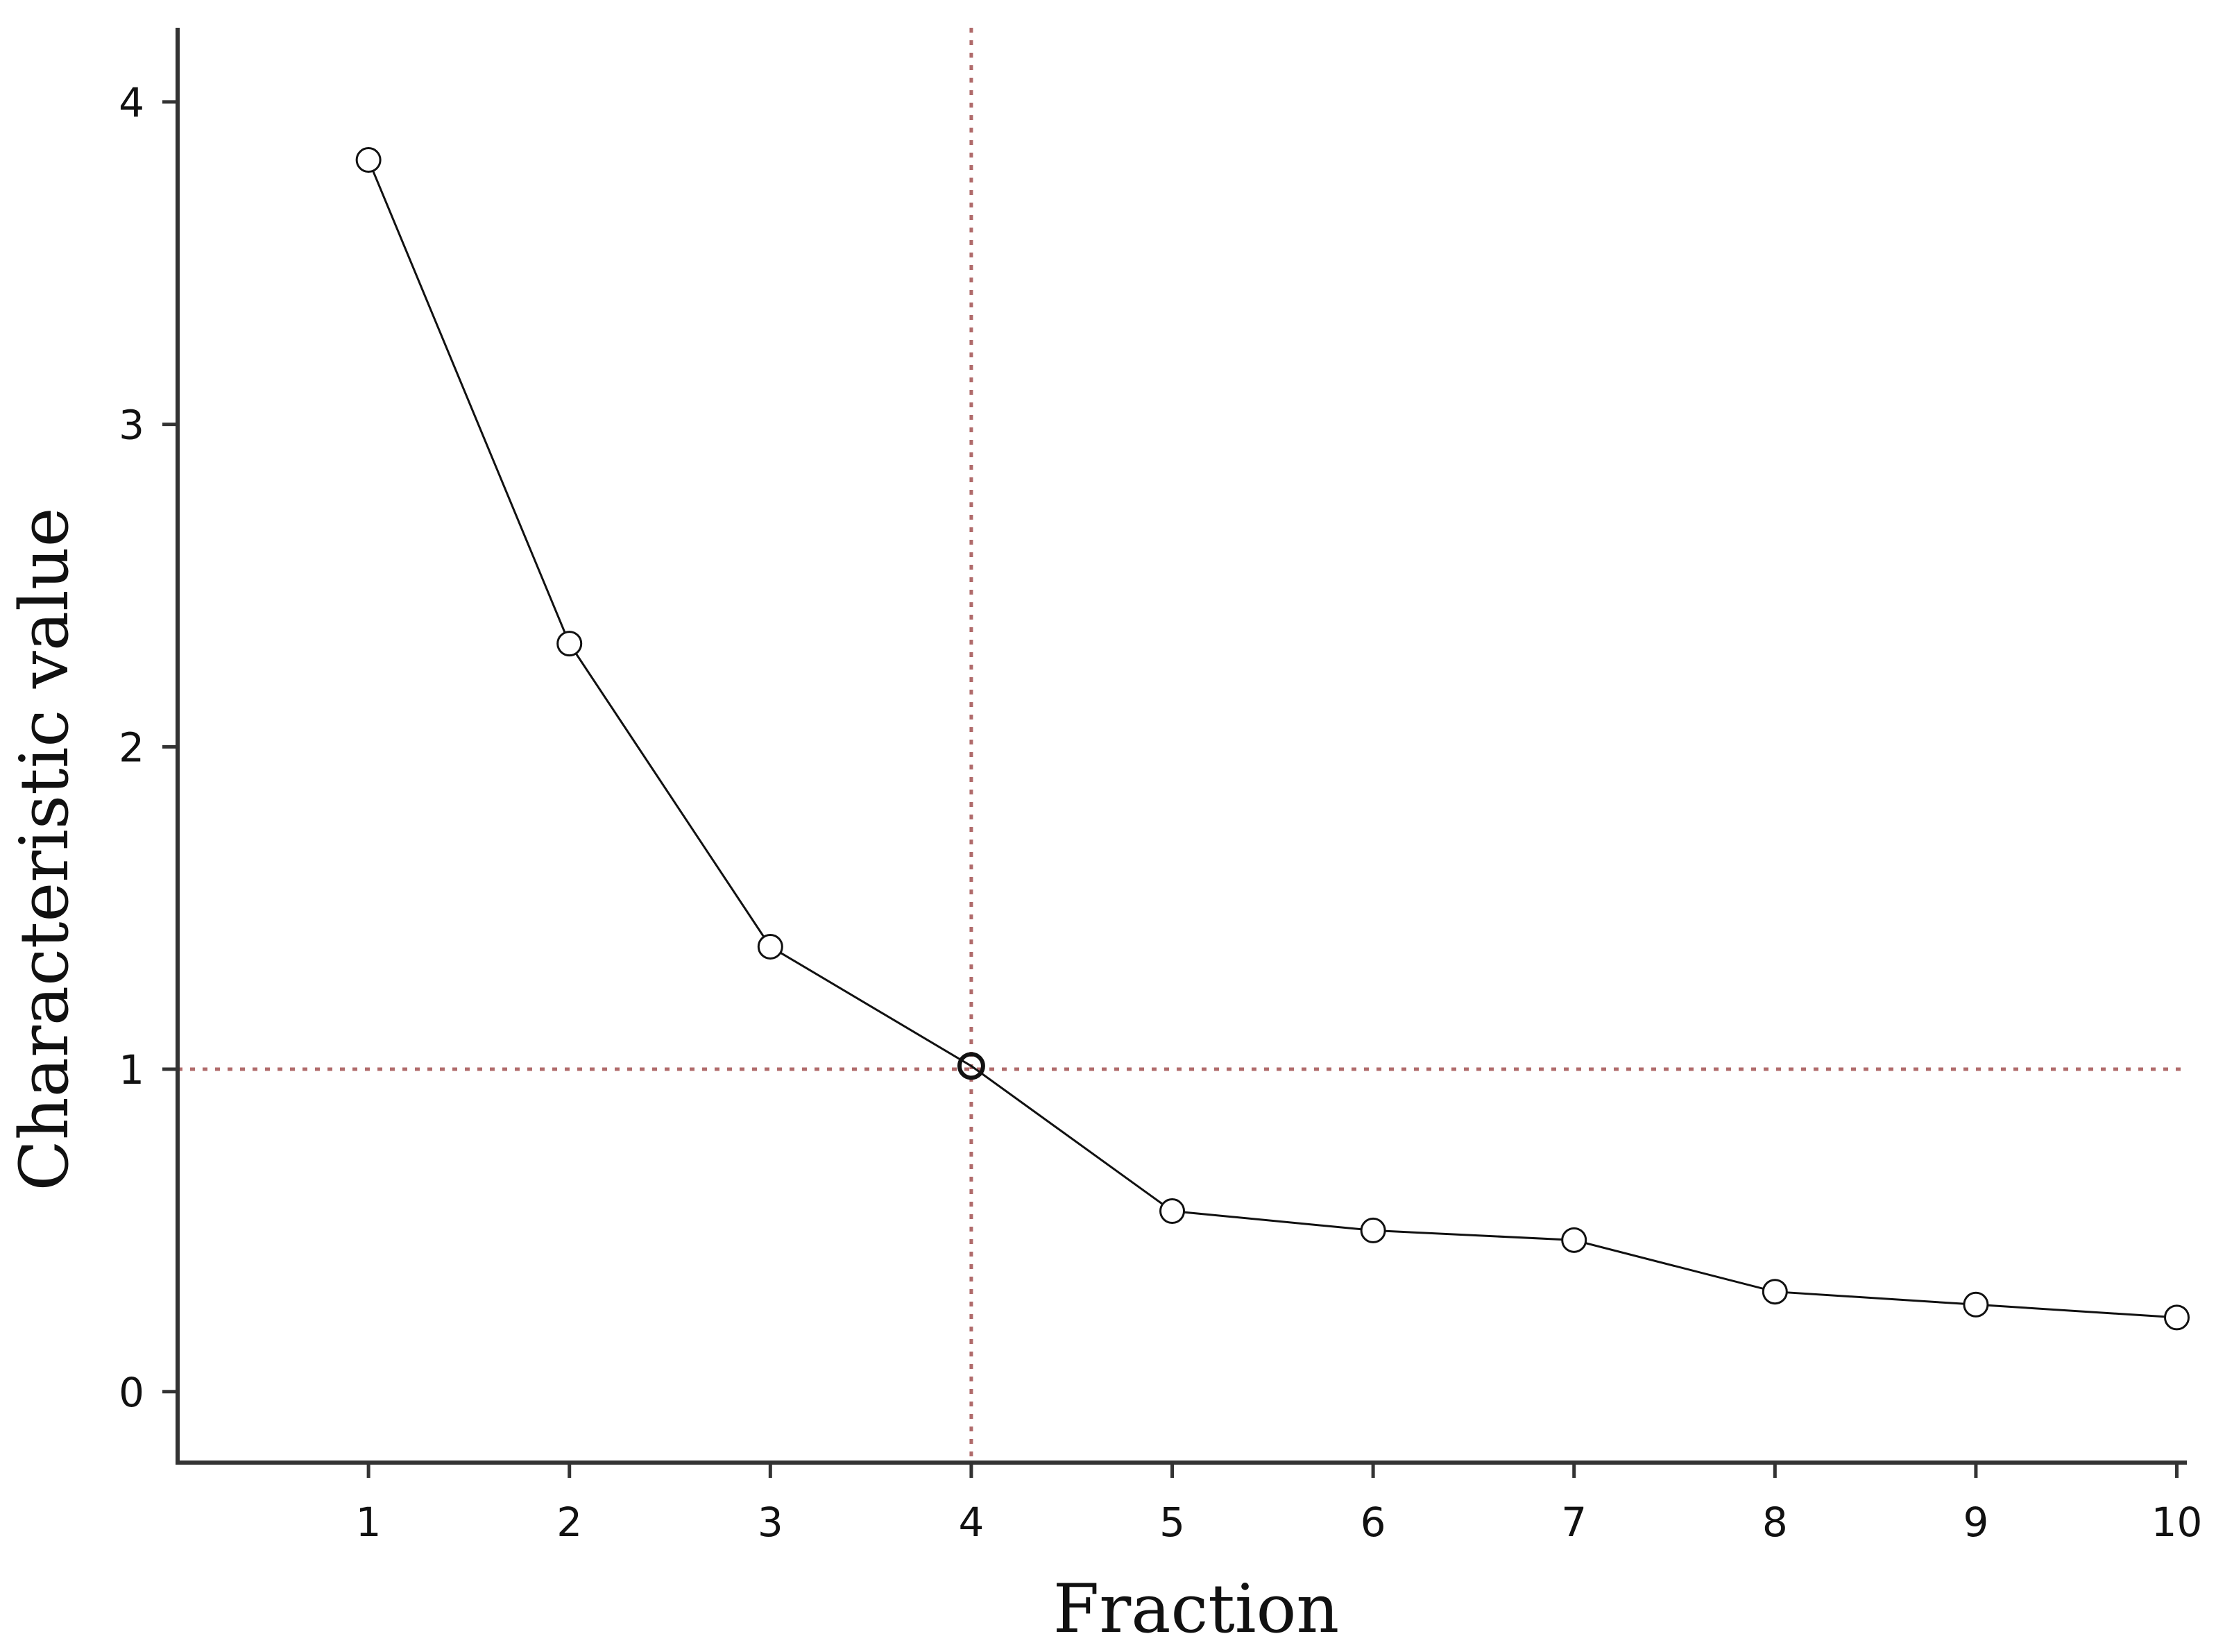 The height and width of the screenshot is (1652, 2216). I want to click on y-tick-label: 0, so click(131, 1392).